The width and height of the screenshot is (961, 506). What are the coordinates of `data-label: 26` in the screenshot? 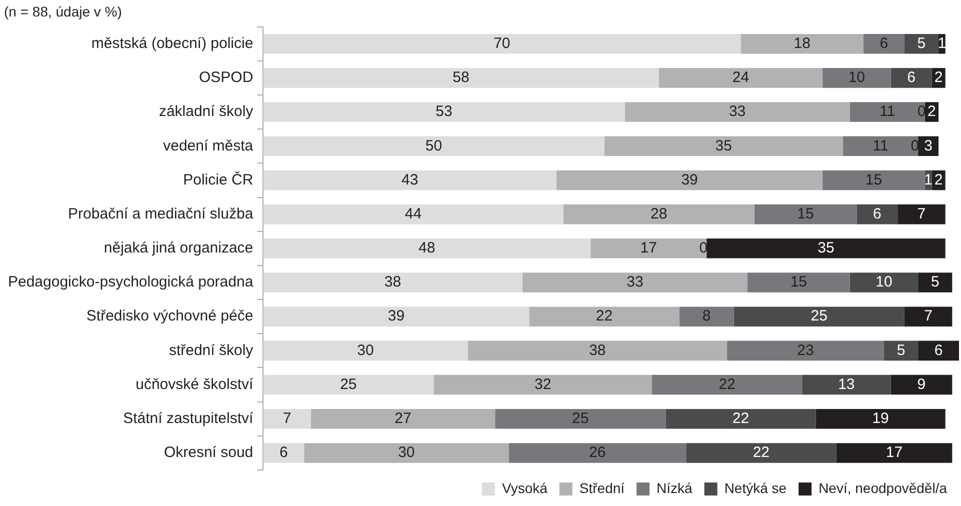 It's located at (597, 453).